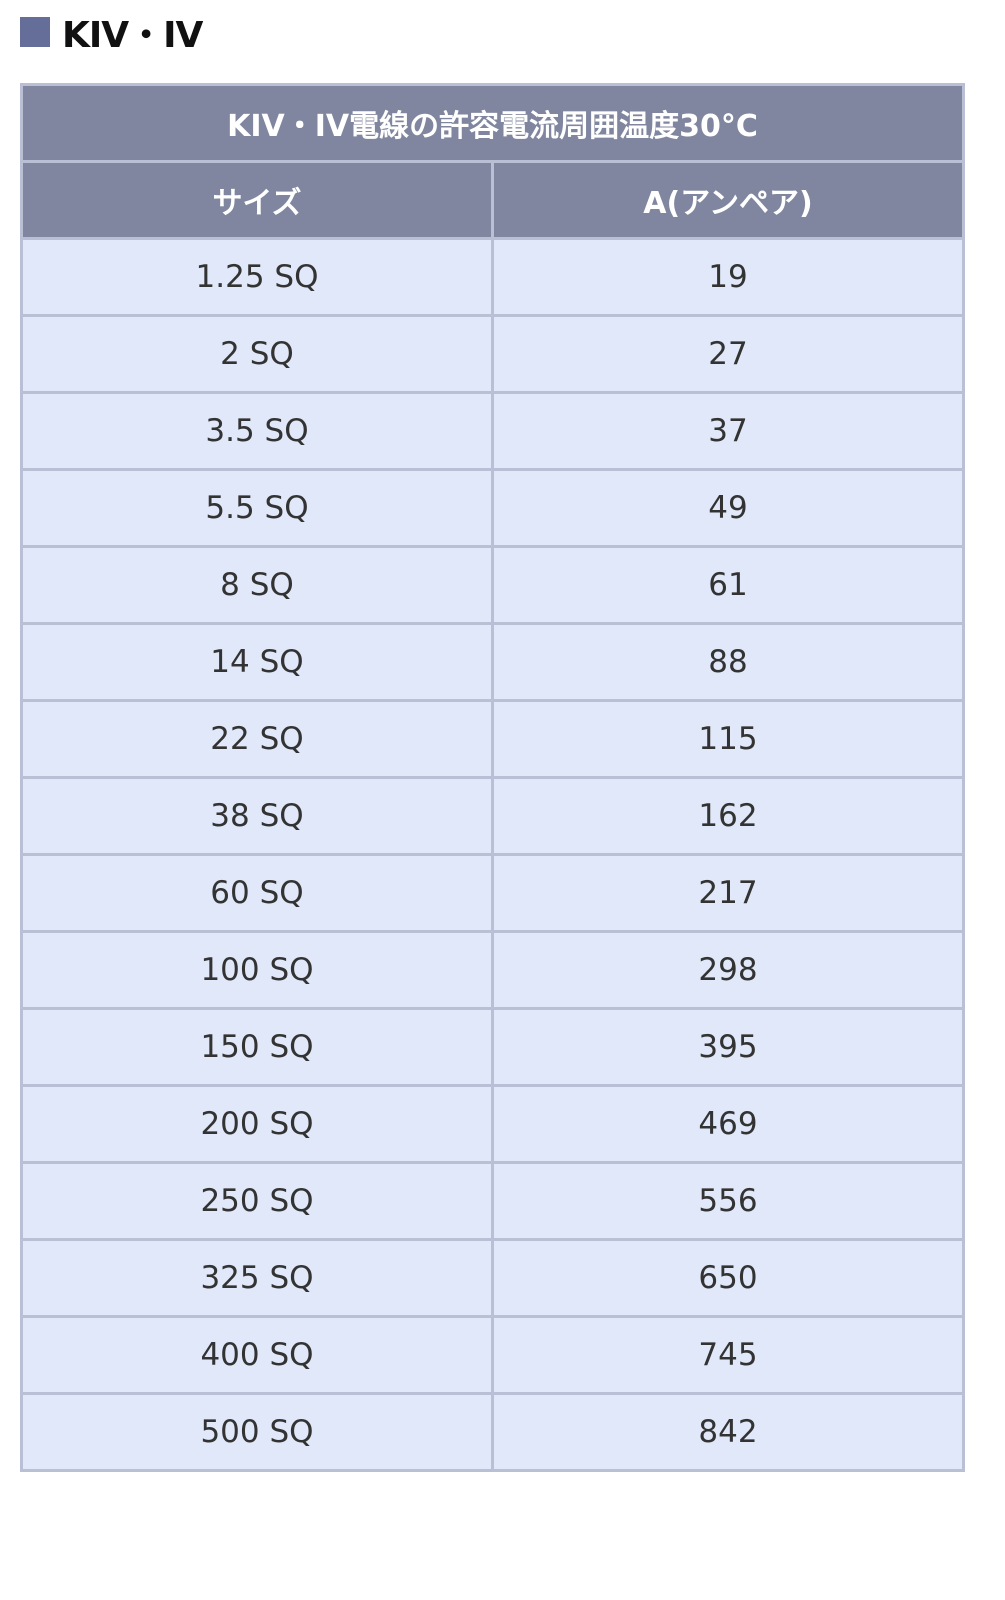 This screenshot has width=1005, height=1600. I want to click on size-cell: 150 SQ, so click(257, 1047).